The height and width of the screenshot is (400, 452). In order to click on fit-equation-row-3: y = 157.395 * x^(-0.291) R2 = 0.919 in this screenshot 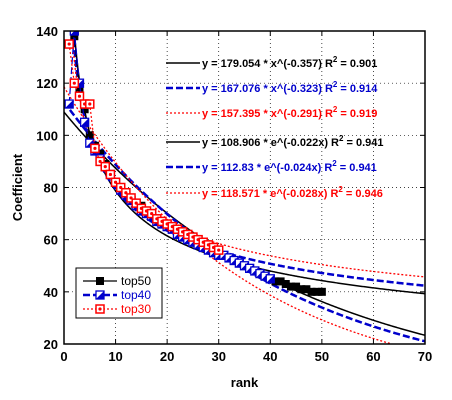, I will do `click(271, 112)`.